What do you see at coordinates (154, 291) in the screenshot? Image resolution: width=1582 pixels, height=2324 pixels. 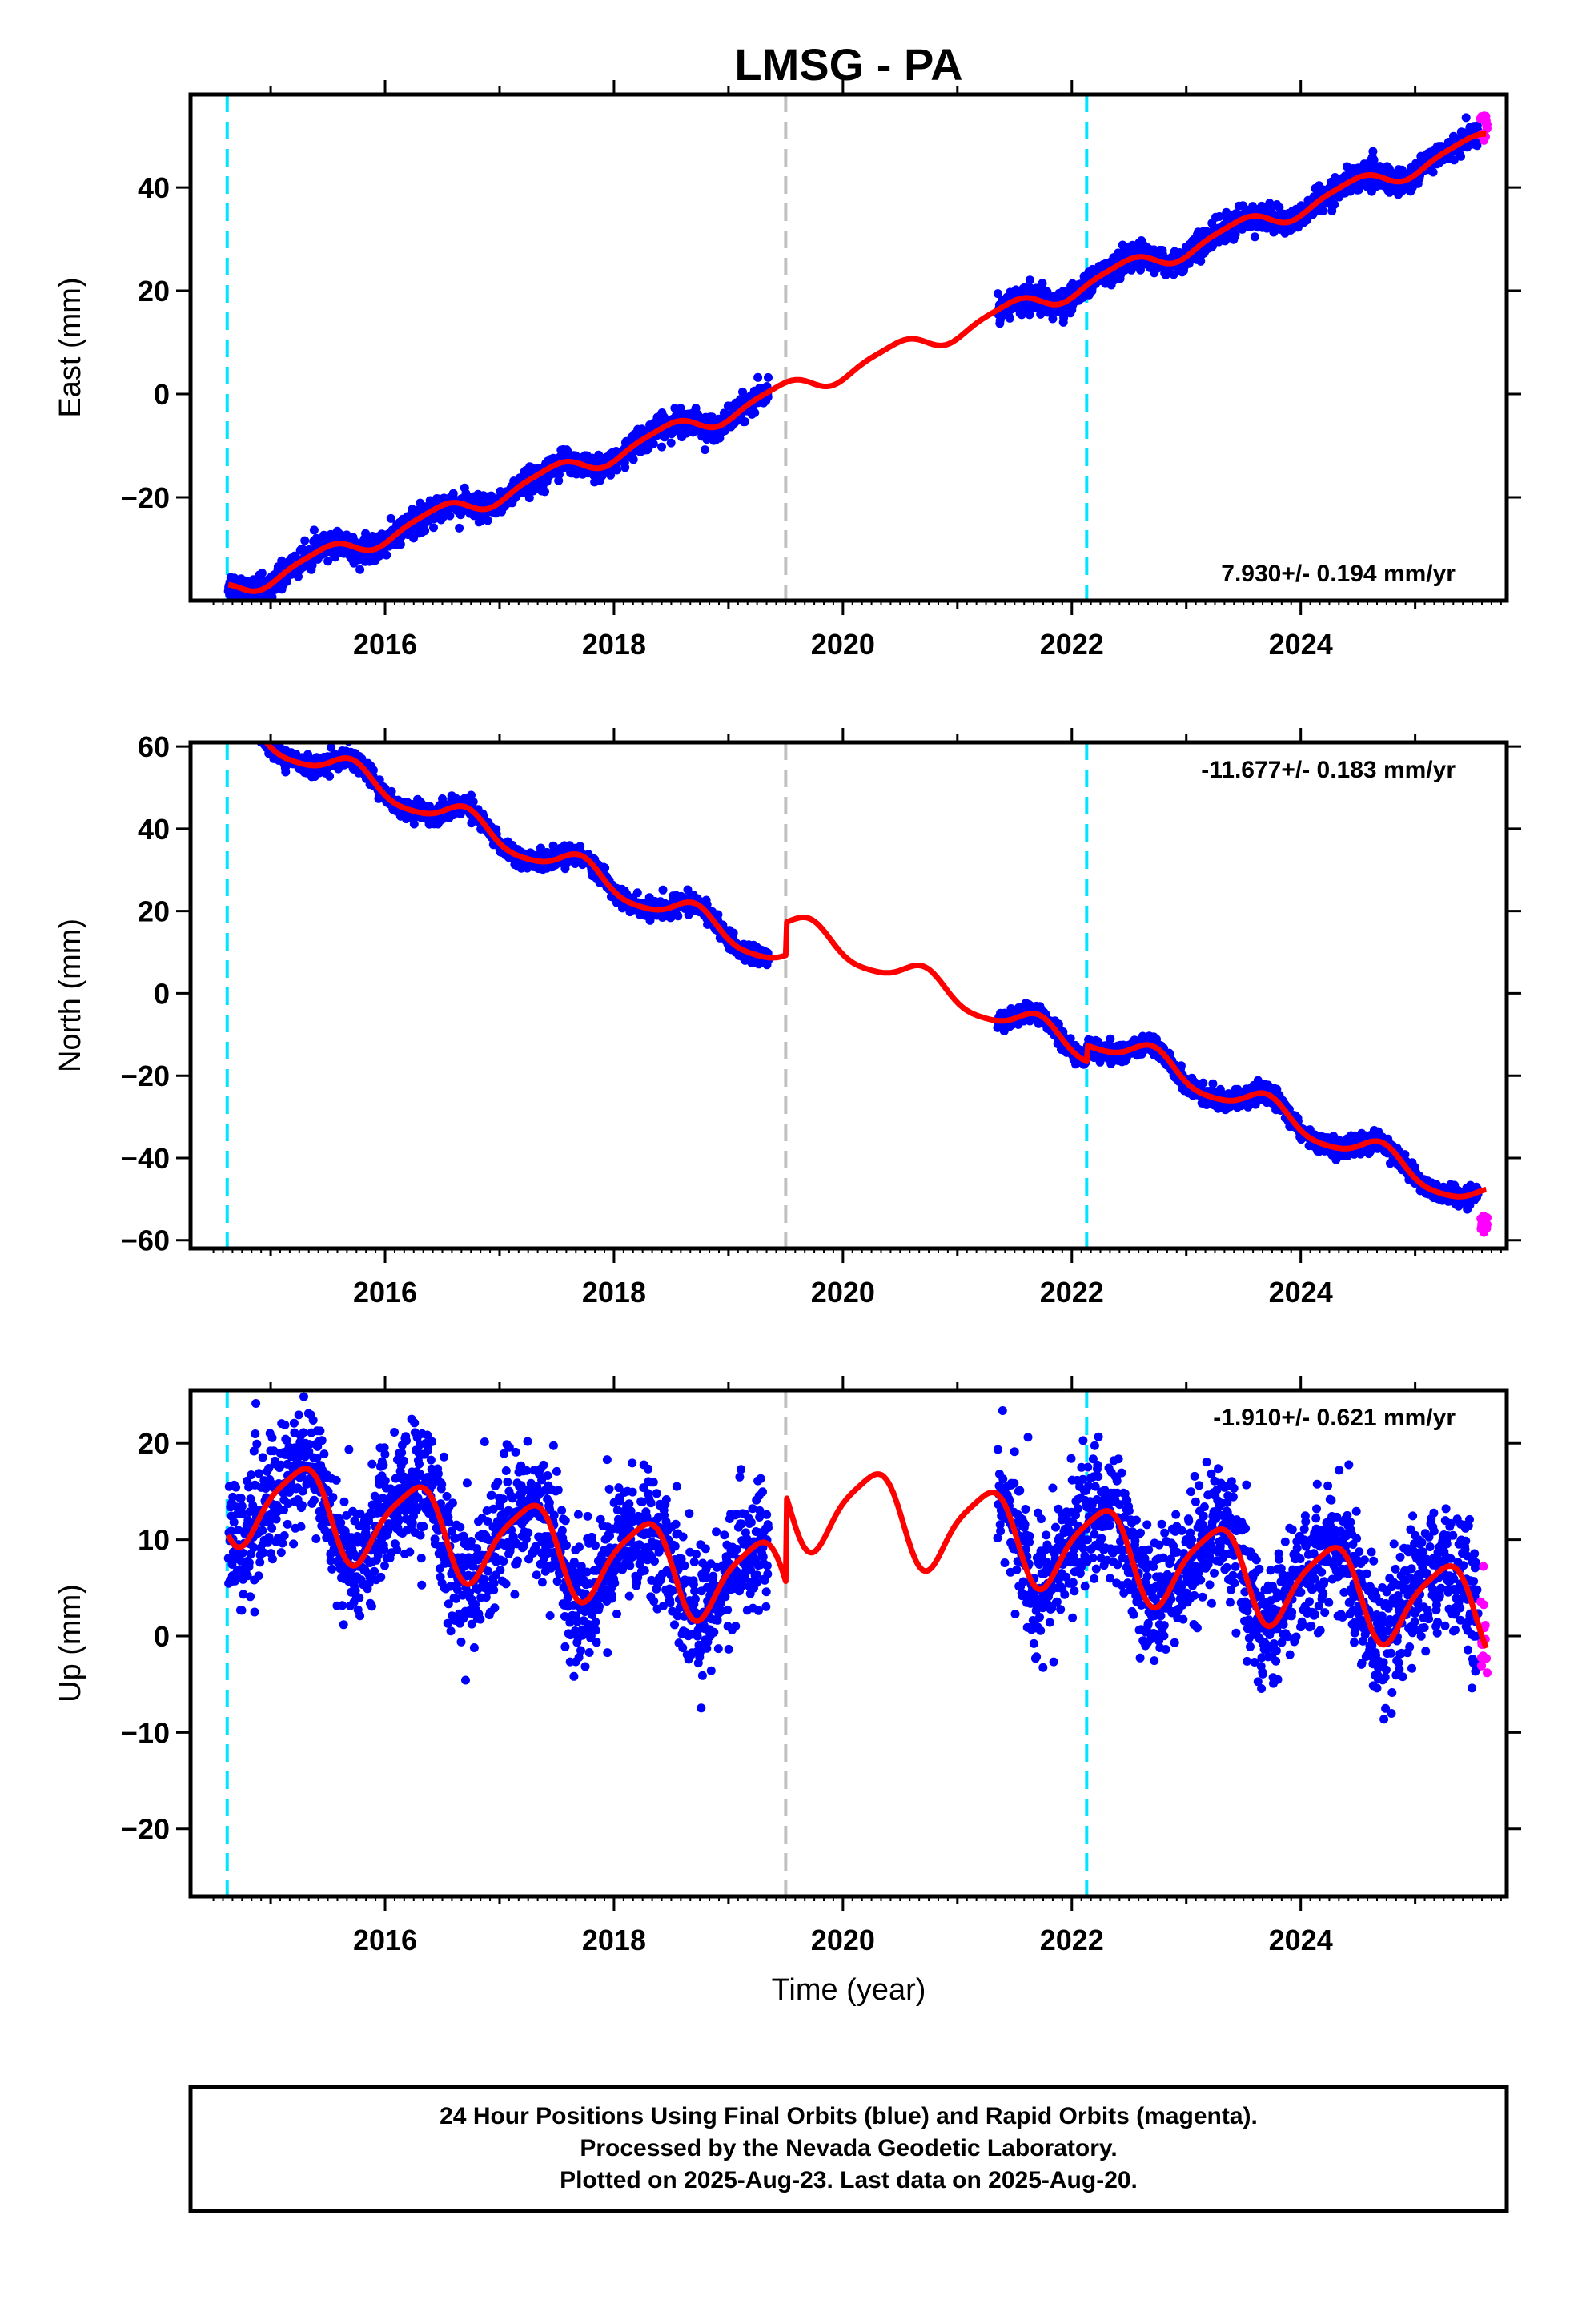 I see `y-tick-label: 20` at bounding box center [154, 291].